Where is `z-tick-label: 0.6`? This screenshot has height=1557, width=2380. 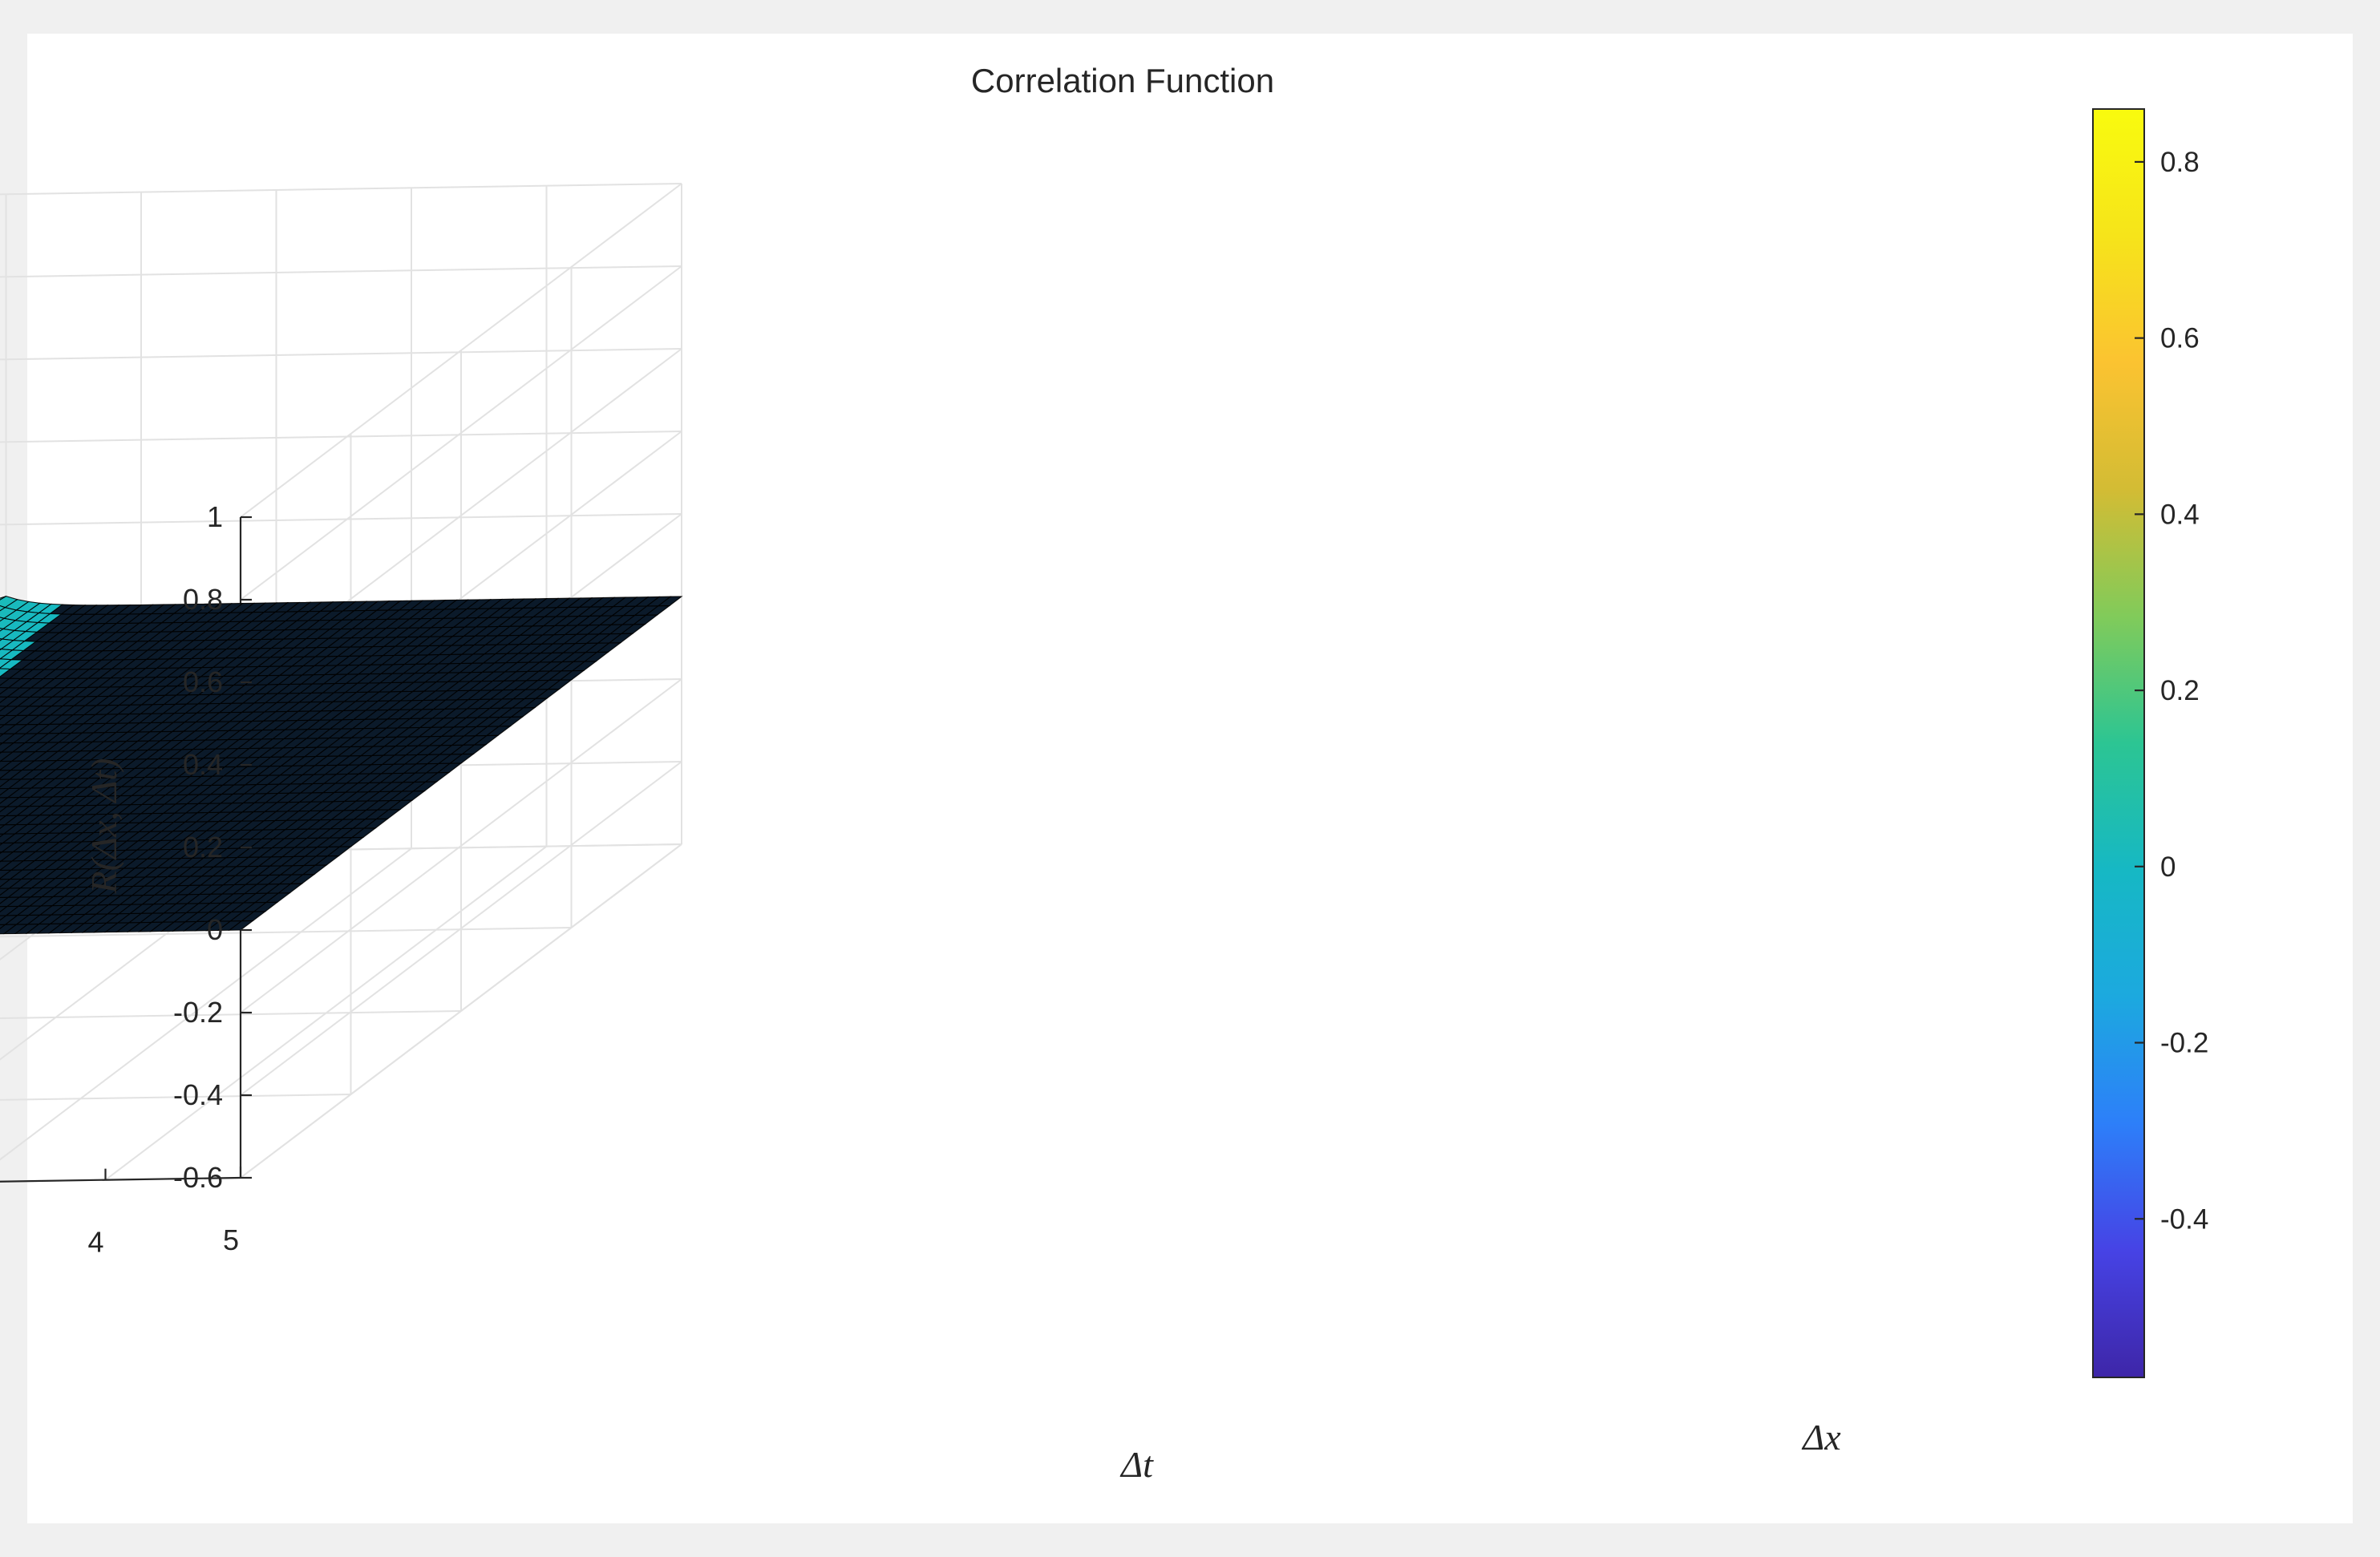
z-tick-label: 0.6 is located at coordinates (203, 681).